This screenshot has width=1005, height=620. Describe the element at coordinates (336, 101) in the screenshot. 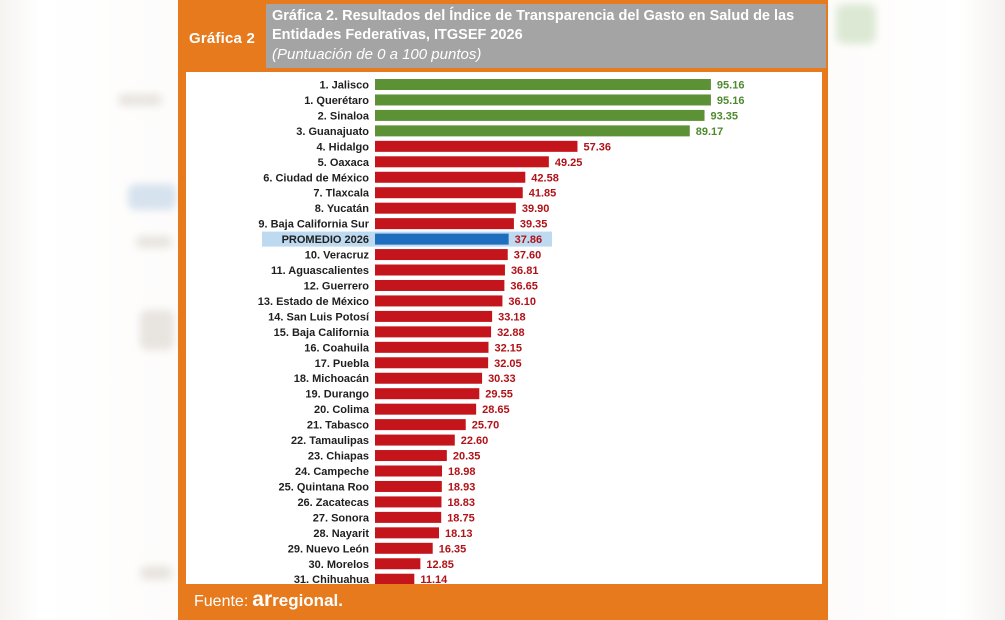

I see `category-label: 1. Querétaro` at that location.